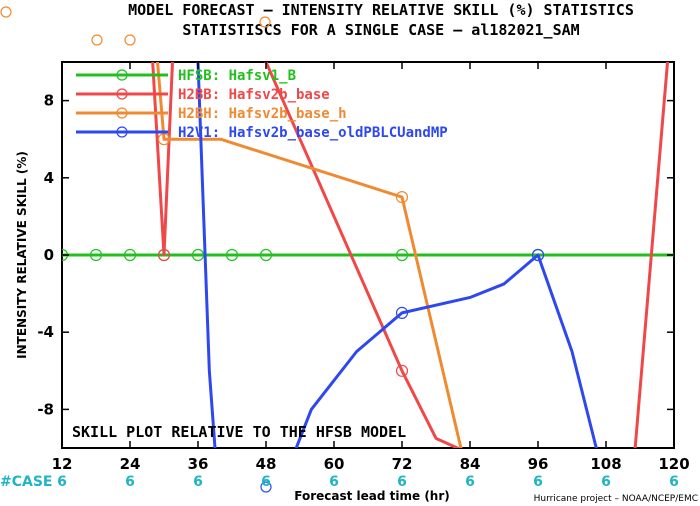  What do you see at coordinates (62, 464) in the screenshot?
I see `x-tick-label: 12` at bounding box center [62, 464].